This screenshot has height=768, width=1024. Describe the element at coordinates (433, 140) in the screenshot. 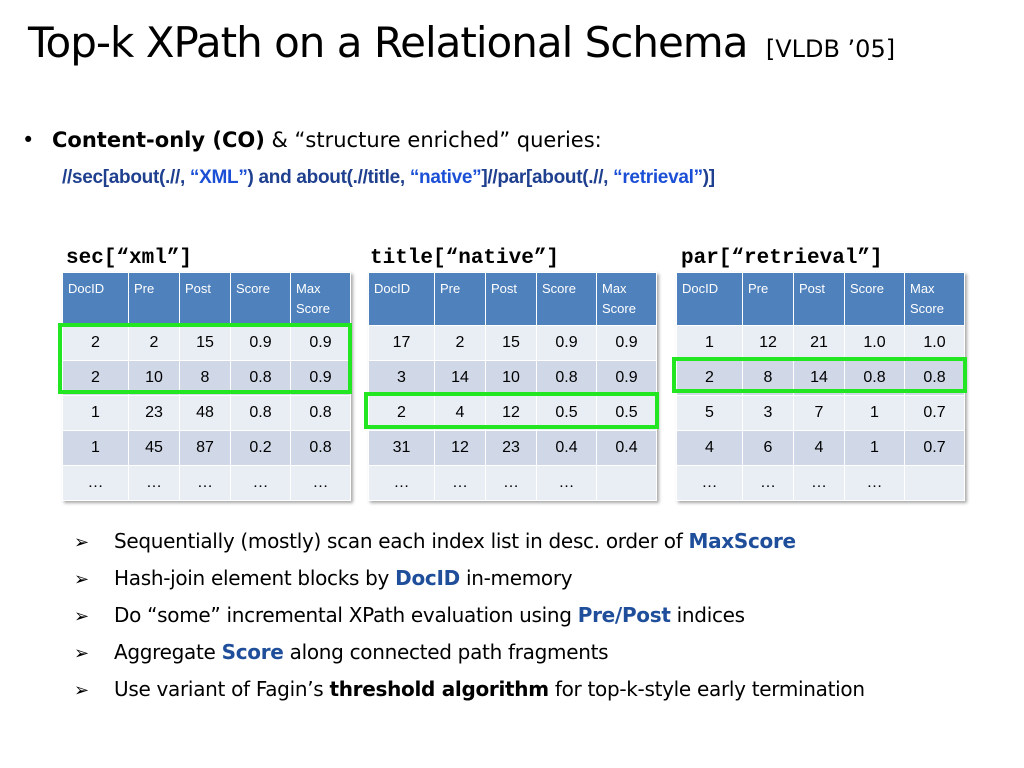

I see `bullet-rest: & “structure enriched” queries:` at that location.